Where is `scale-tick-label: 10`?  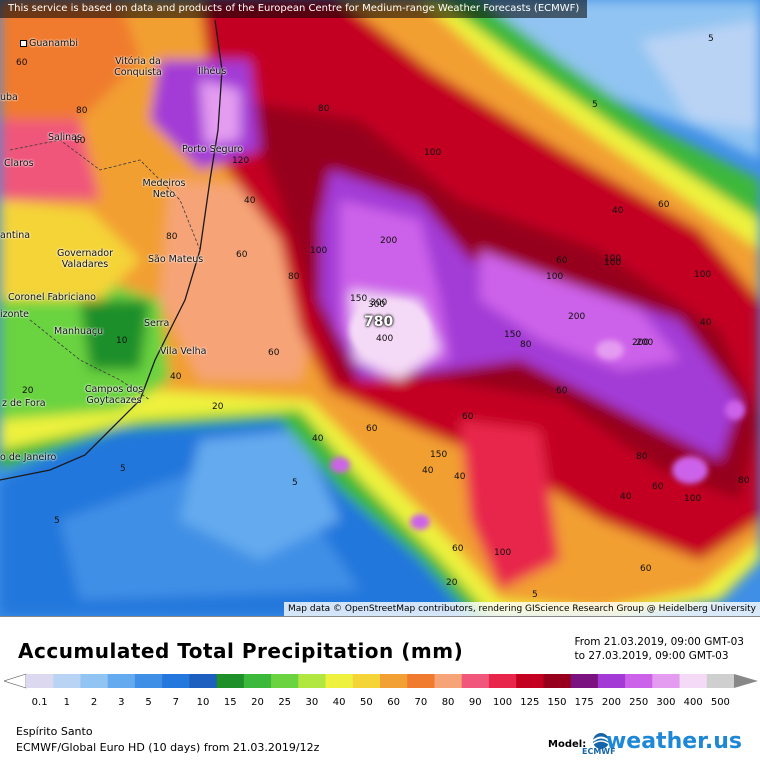
scale-tick-label: 10 is located at coordinates (203, 702).